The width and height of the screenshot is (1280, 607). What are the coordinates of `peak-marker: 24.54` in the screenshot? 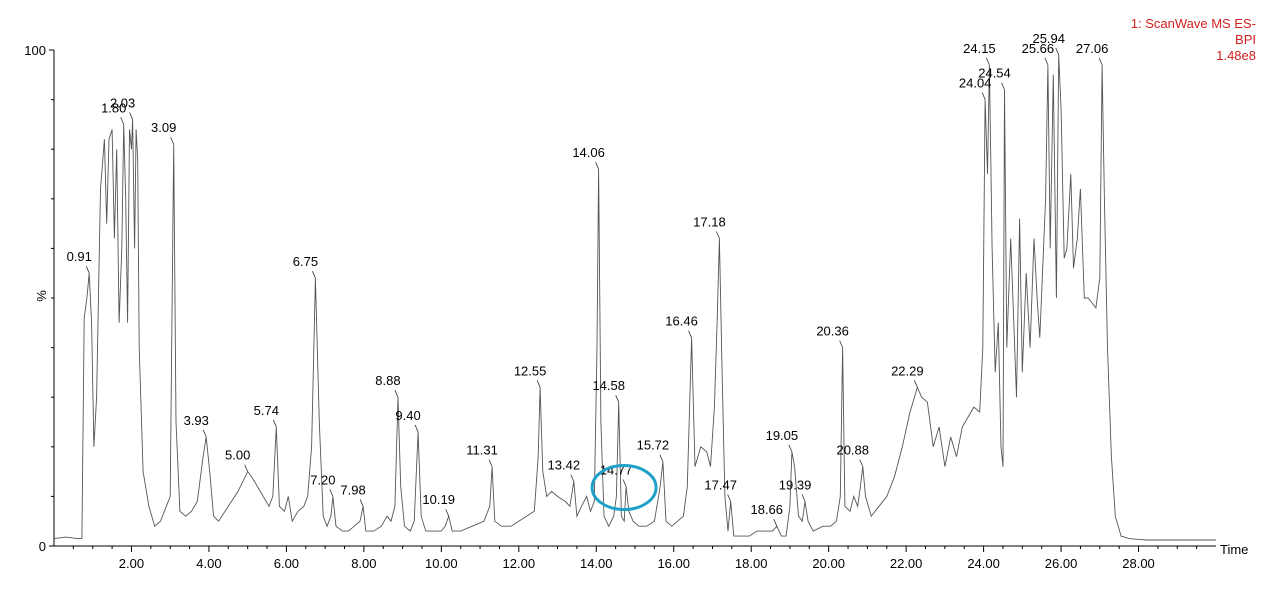 It's located at (994, 78).